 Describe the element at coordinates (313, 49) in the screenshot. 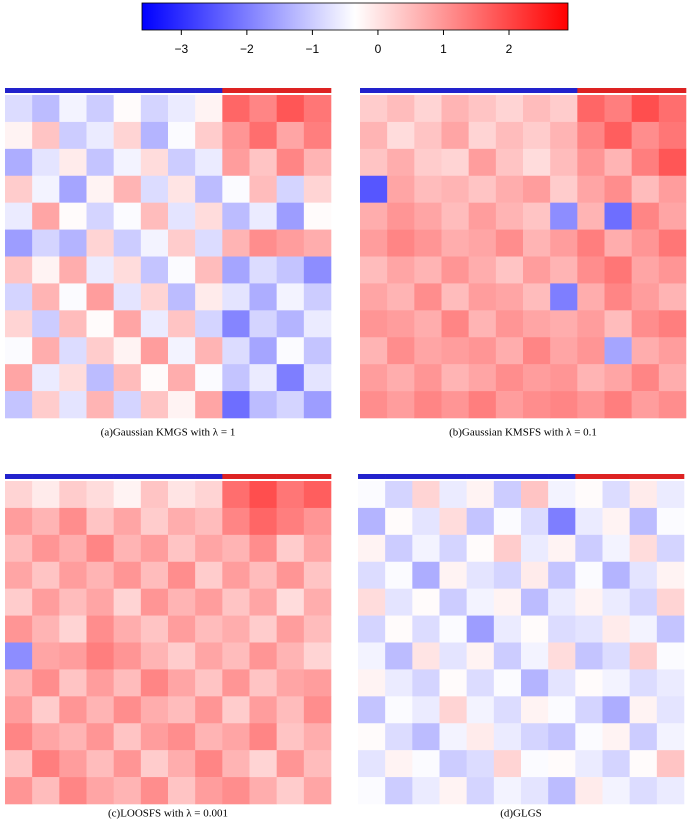

I see `colorbar-tick-label: −1` at that location.